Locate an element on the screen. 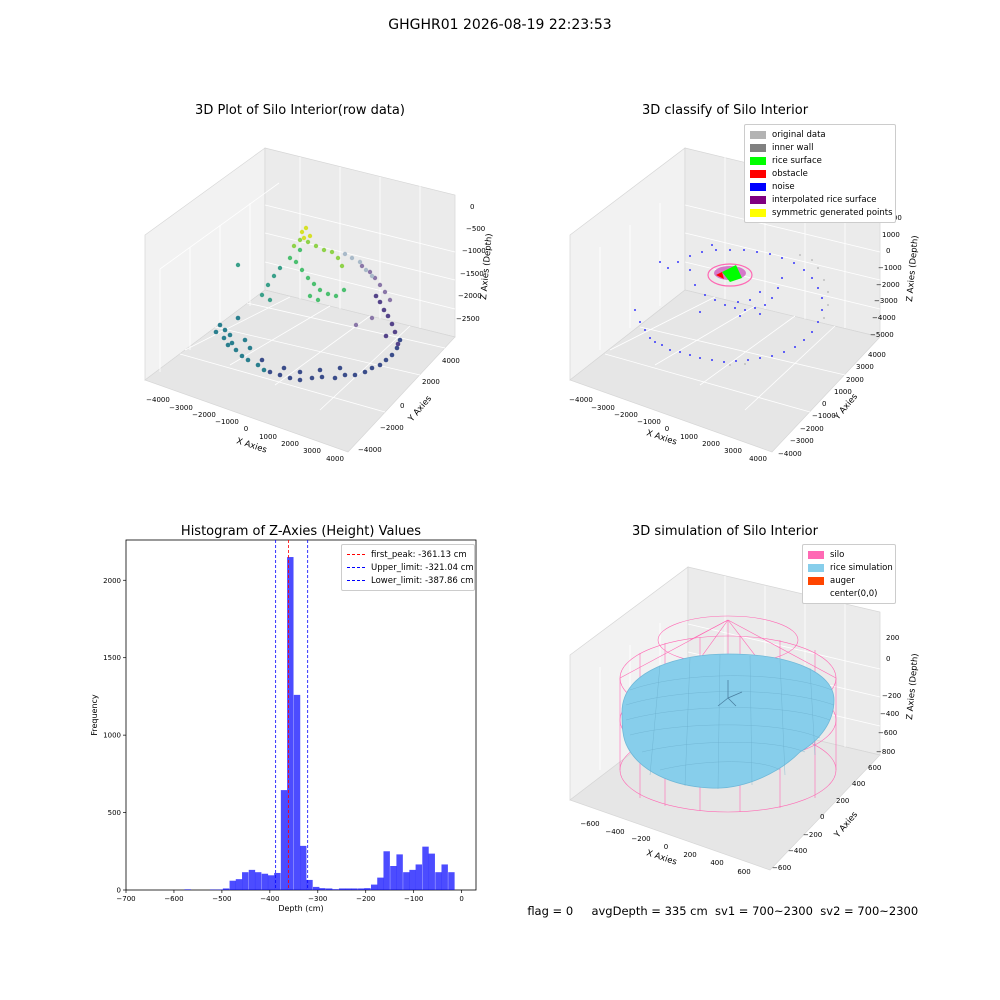  histogram-x-tick-label: −600 is located at coordinates (173, 899).